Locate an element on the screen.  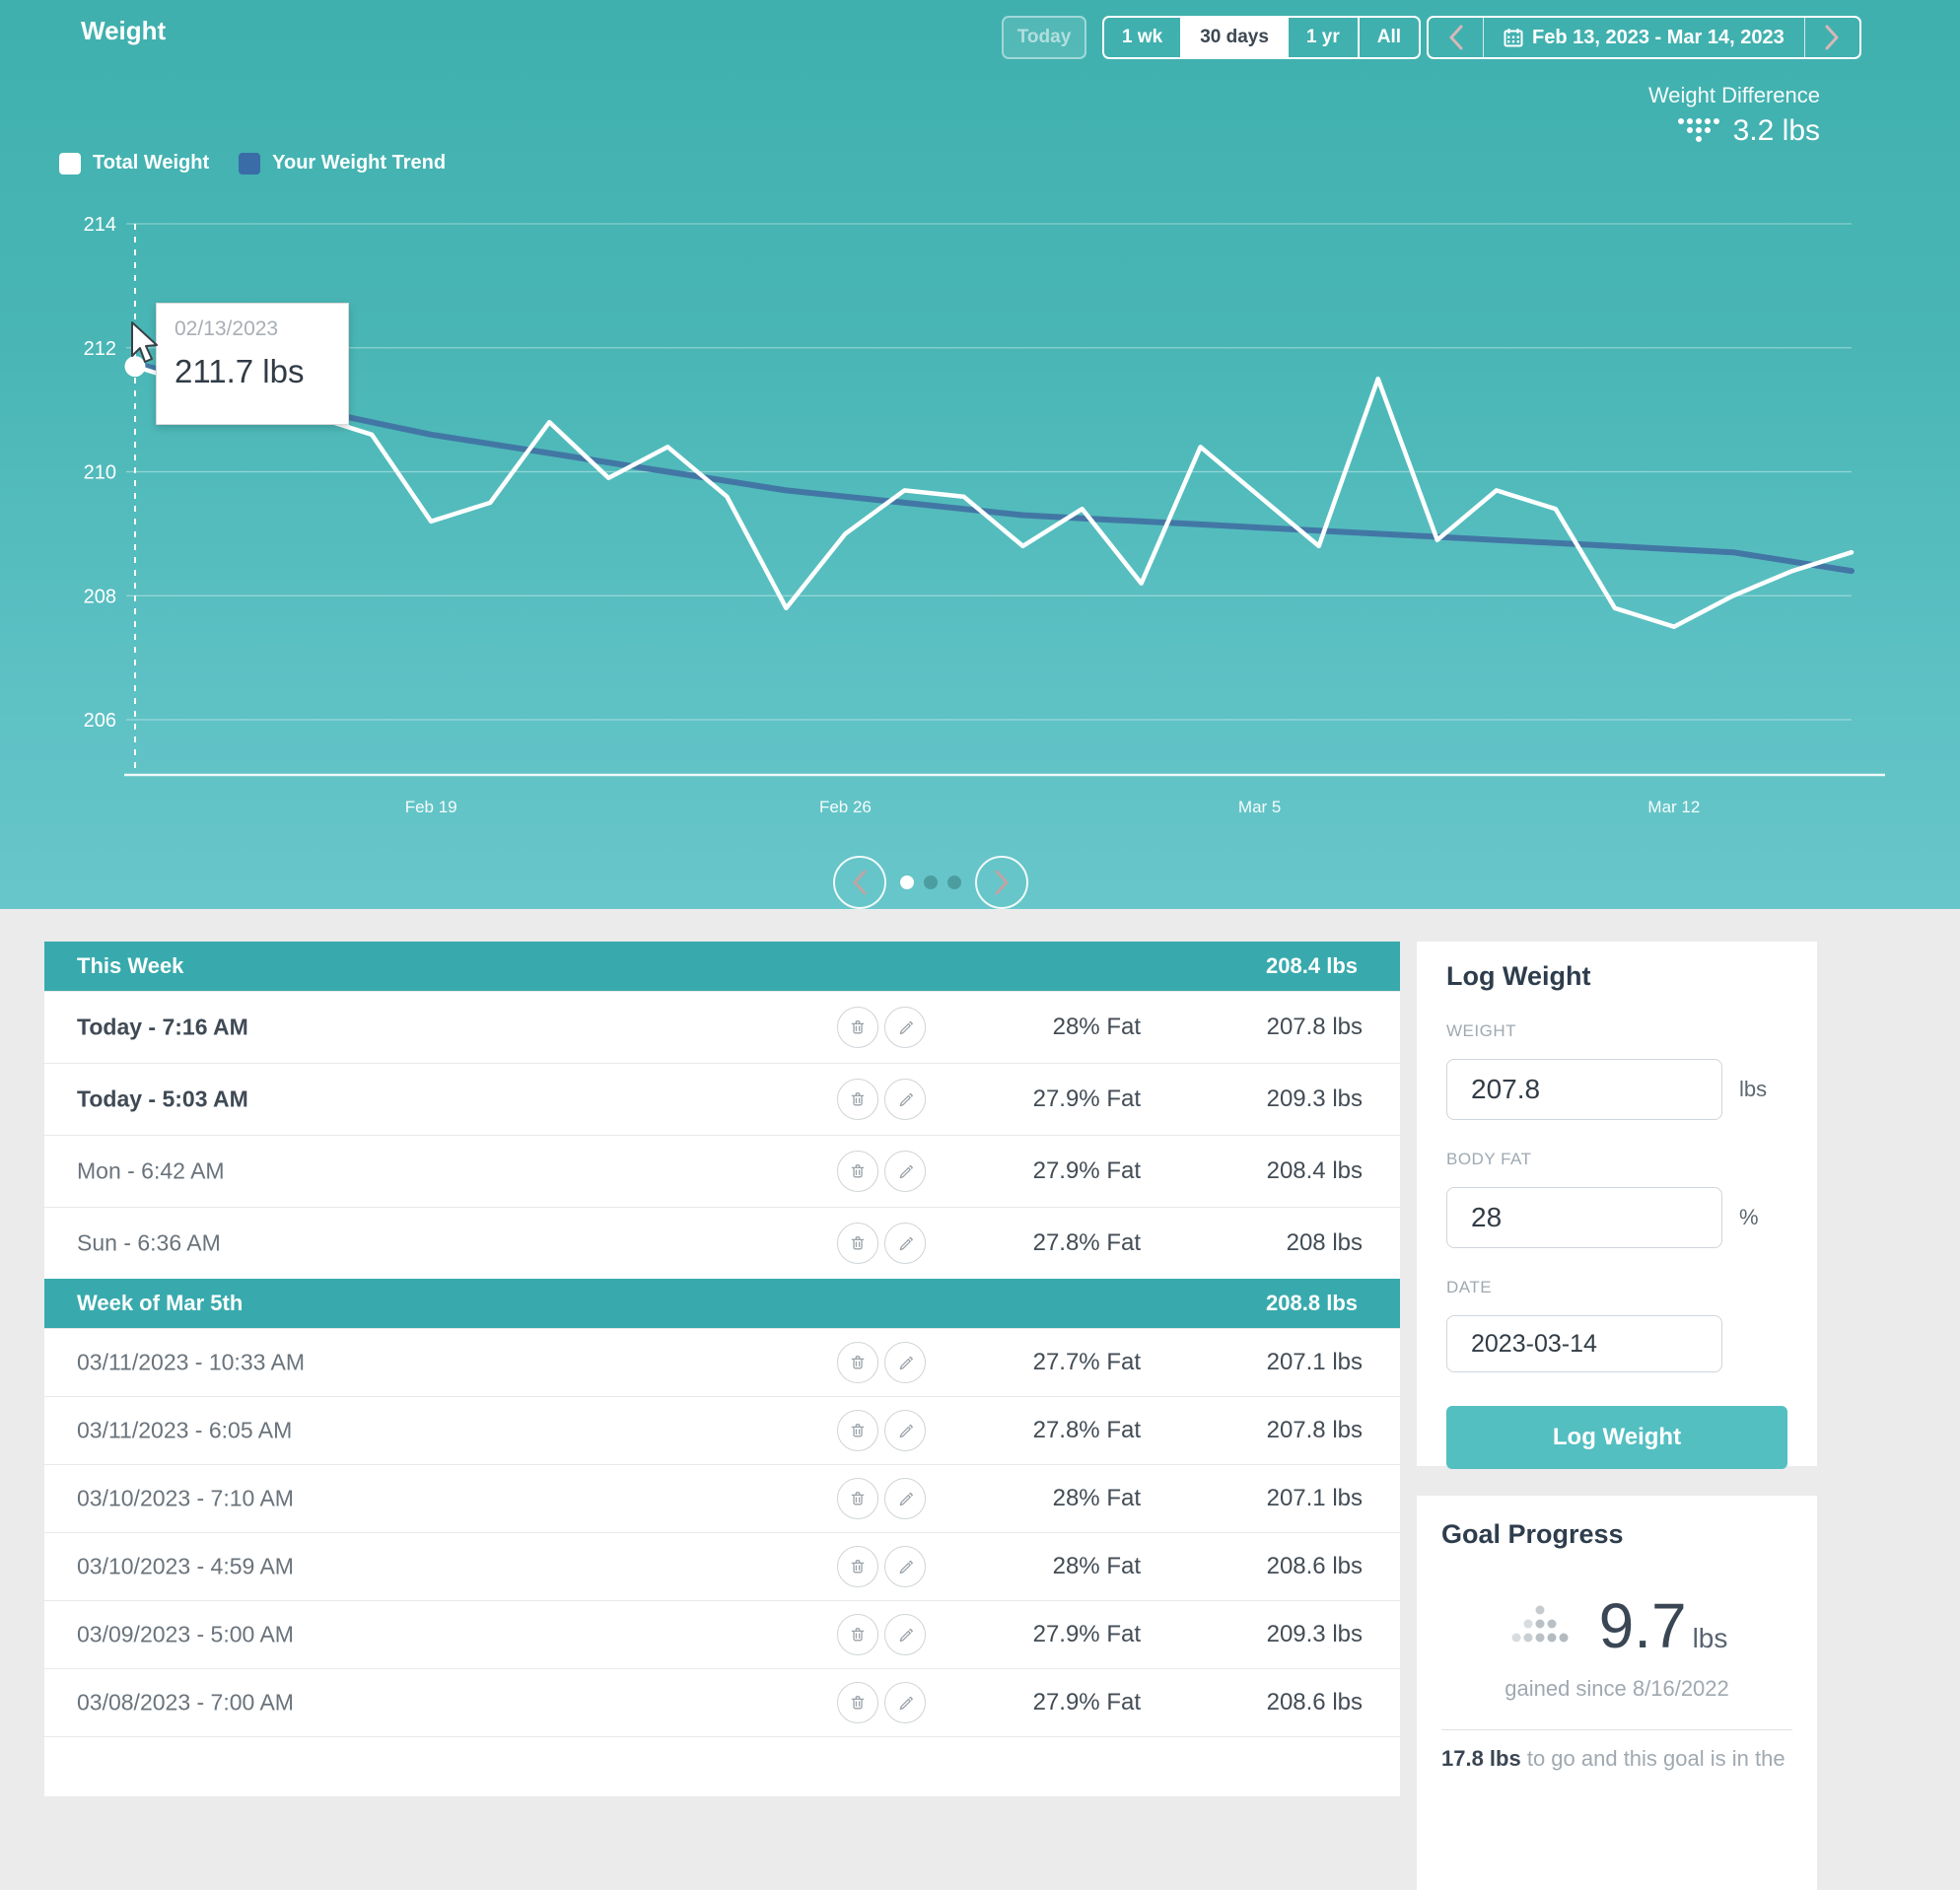
today-button: Today is located at coordinates (1044, 37).